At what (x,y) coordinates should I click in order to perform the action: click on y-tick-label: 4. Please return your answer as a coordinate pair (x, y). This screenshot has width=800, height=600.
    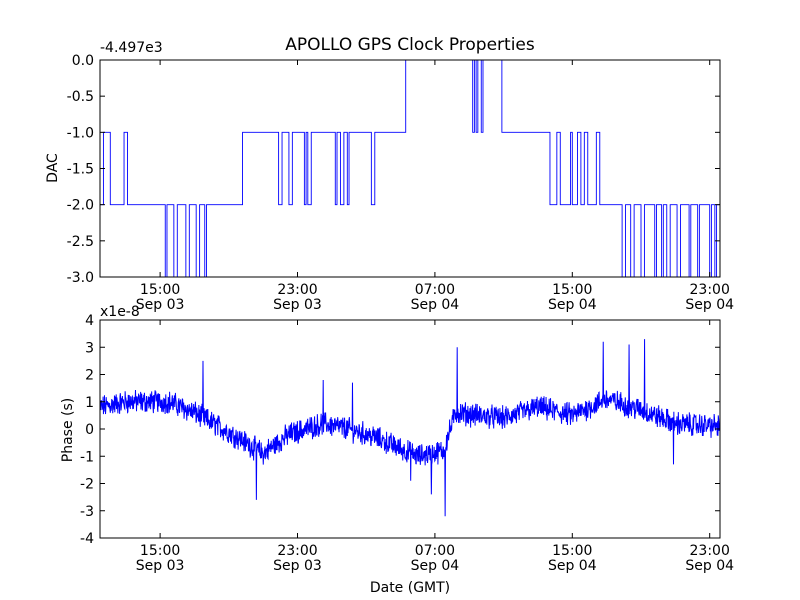
    Looking at the image, I should click on (89, 321).